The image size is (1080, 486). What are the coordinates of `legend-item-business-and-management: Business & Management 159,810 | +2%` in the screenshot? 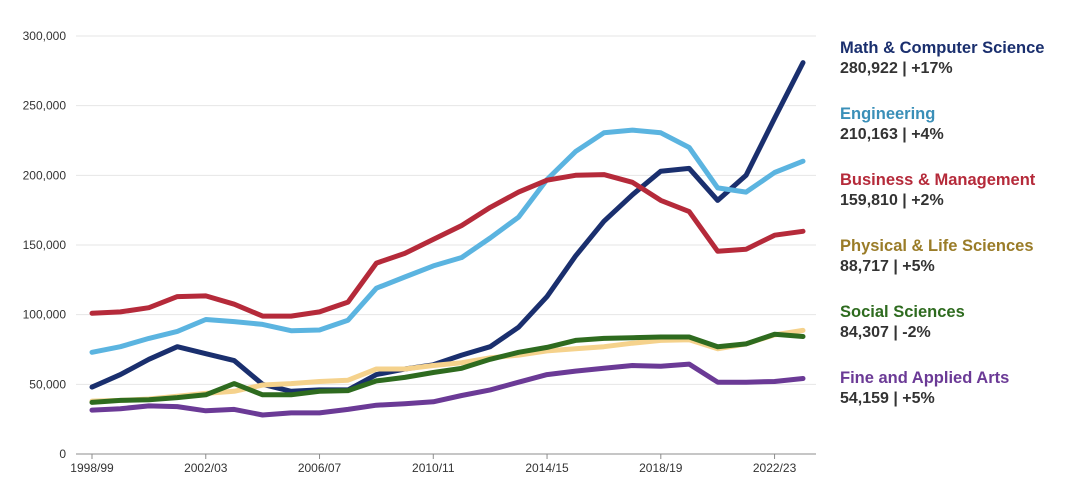 It's located at (957, 190).